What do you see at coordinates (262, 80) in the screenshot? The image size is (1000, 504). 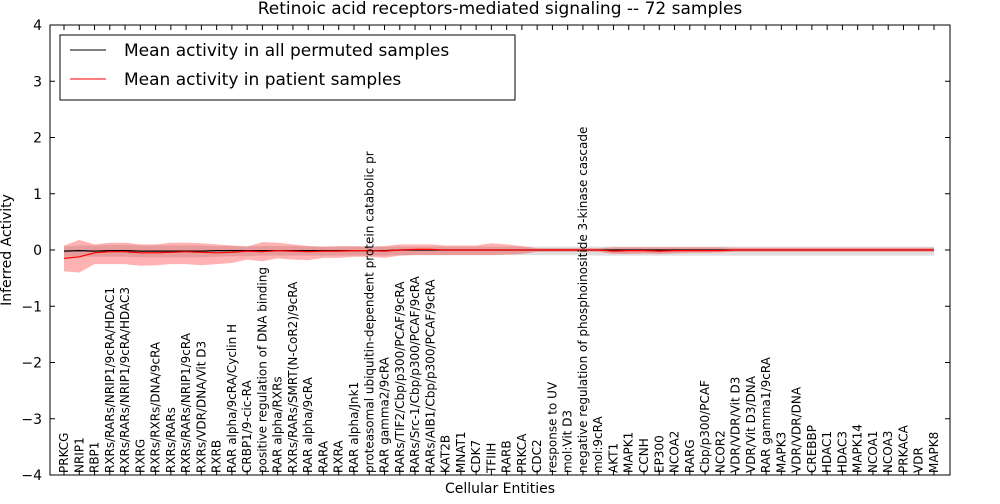 I see `legend-label-patient: Mean activity in patient samples` at bounding box center [262, 80].